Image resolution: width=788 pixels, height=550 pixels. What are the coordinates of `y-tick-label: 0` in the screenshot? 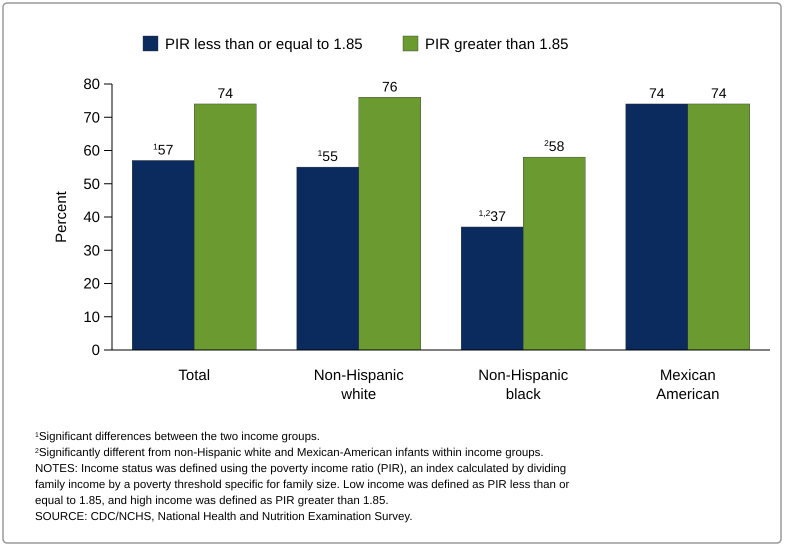 It's located at (96, 350).